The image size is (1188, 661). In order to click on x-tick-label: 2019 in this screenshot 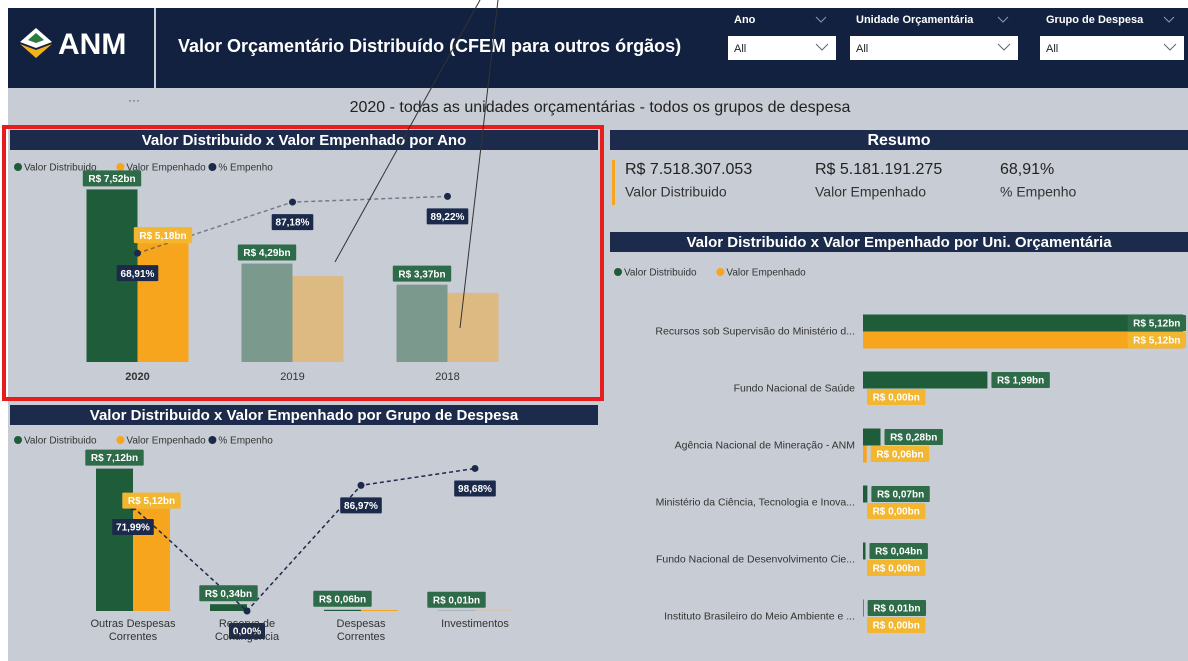, I will do `click(292, 377)`.